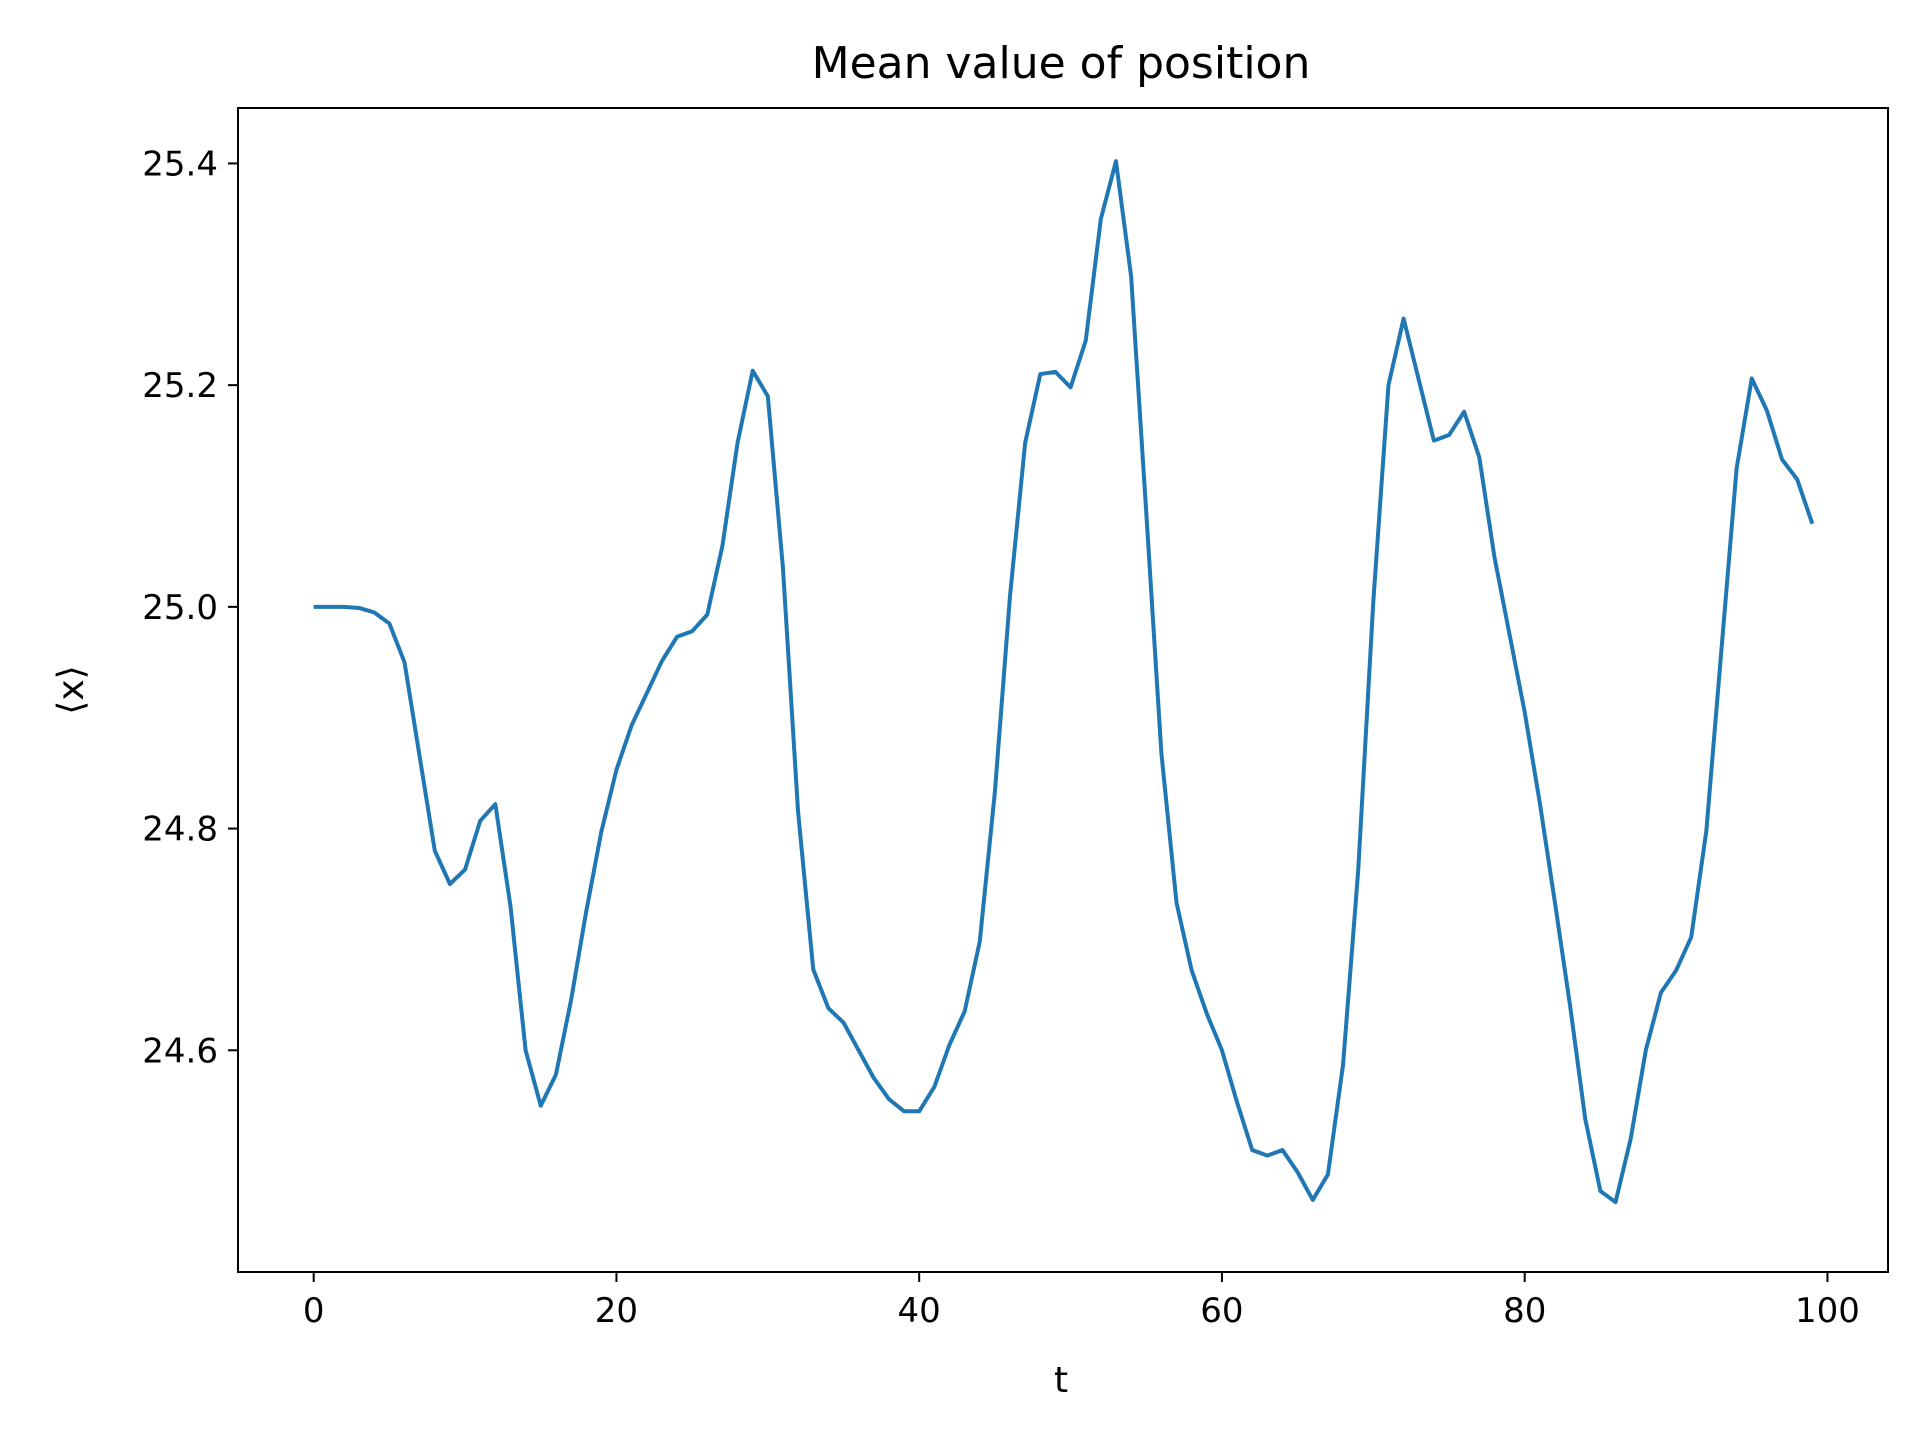 This screenshot has height=1440, width=1920. I want to click on y-tick-label: 24.8, so click(180, 830).